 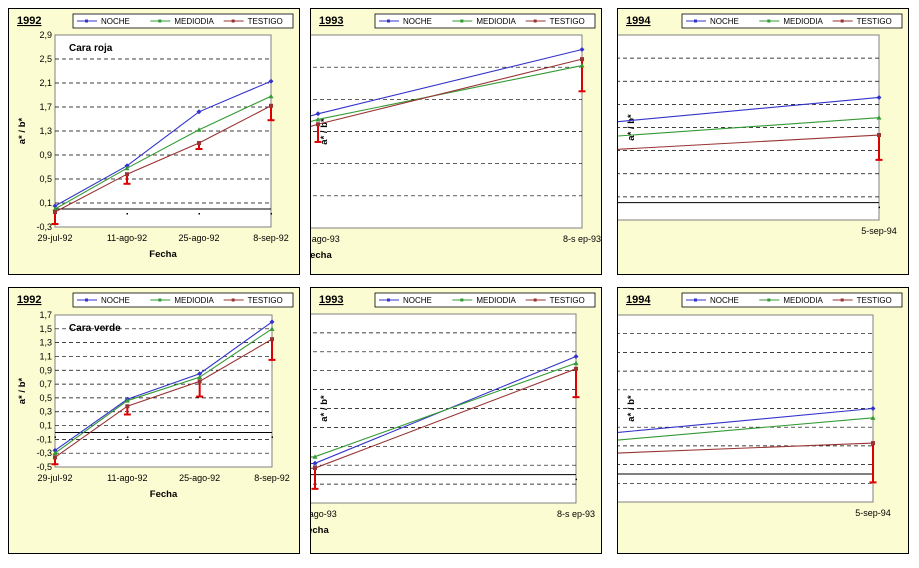 I want to click on year-label: 1994, so click(x=638, y=21).